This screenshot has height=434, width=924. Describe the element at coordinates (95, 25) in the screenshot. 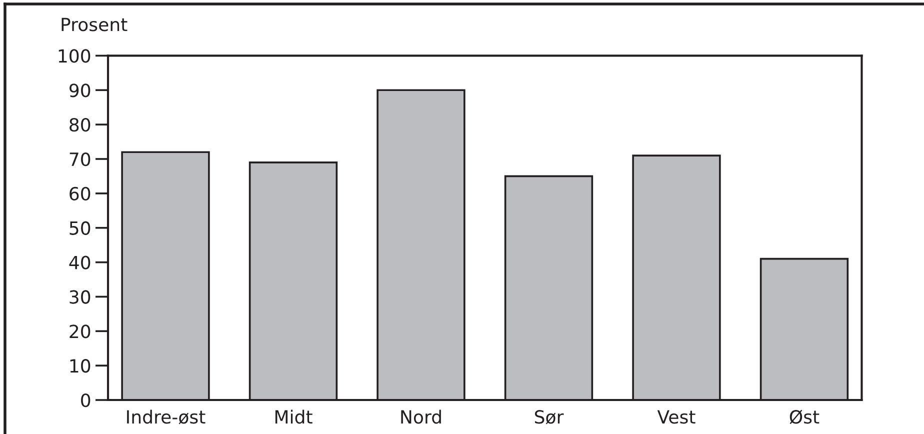

I see `y-axis-title: Prosent` at that location.